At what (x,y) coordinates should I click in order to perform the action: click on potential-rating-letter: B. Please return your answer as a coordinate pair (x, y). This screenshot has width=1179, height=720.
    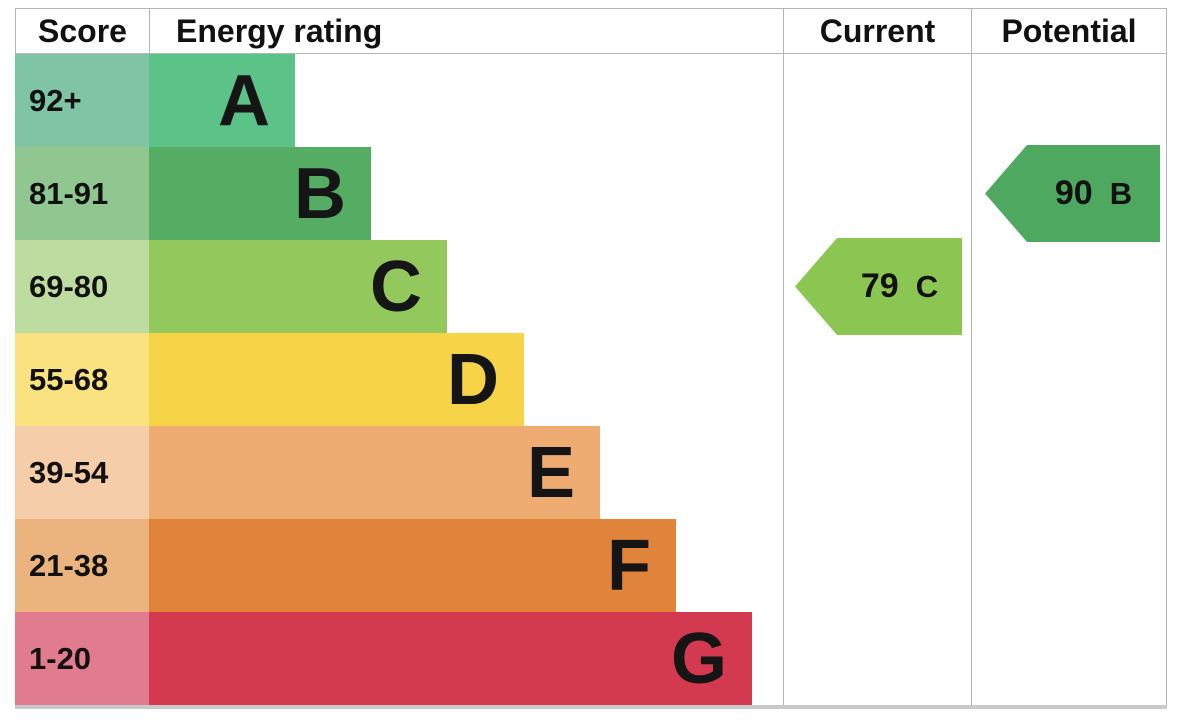
    Looking at the image, I should click on (1121, 193).